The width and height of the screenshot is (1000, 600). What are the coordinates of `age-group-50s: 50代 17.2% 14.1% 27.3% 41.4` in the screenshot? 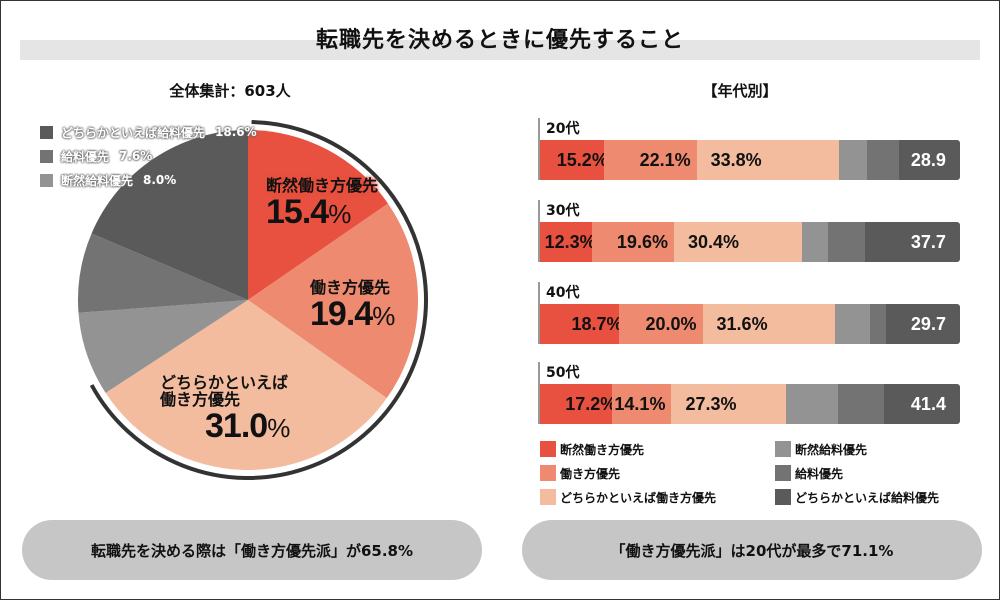 It's located at (753, 393).